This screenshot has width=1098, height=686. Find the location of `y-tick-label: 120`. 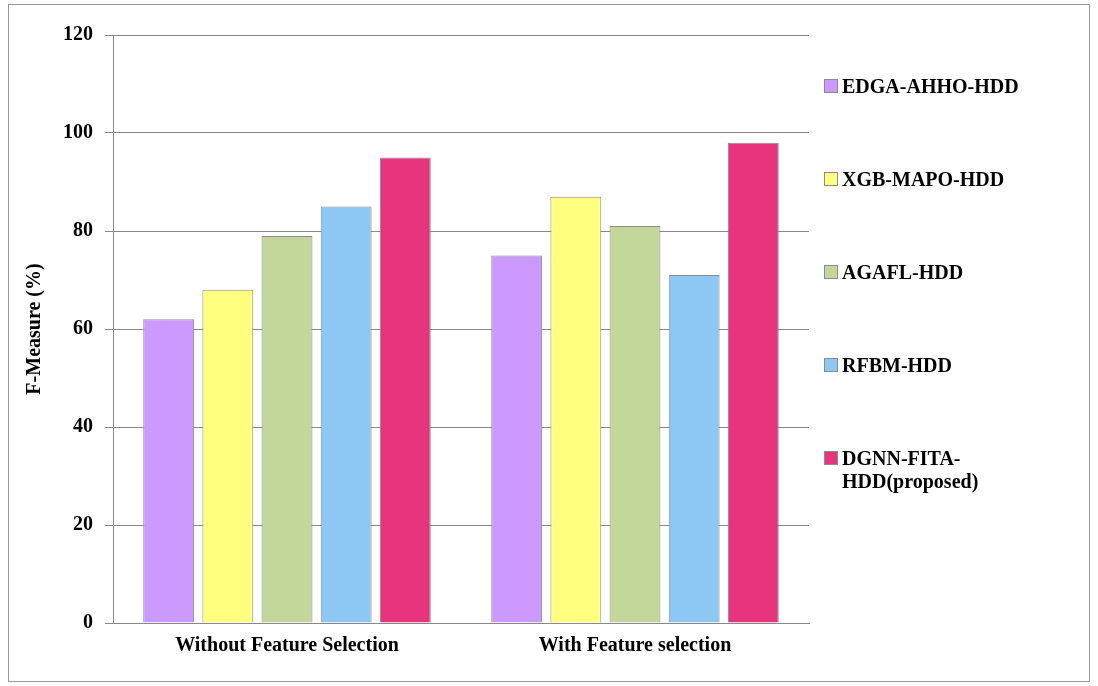

y-tick-label: 120 is located at coordinates (78, 33).